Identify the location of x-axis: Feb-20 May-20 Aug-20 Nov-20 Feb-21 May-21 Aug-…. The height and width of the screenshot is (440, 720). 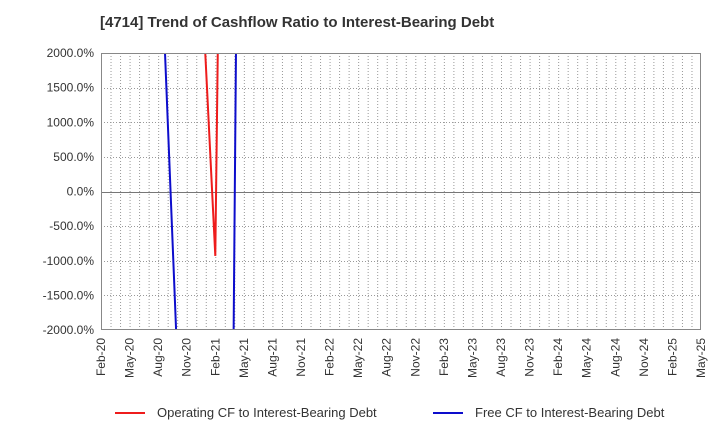
(401, 358).